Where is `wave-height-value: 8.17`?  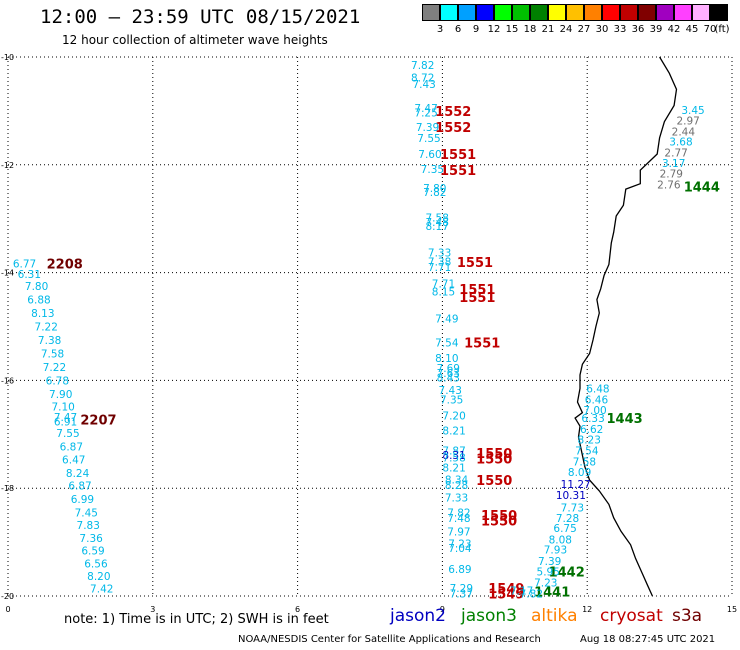 wave-height-value: 8.17 is located at coordinates (437, 227).